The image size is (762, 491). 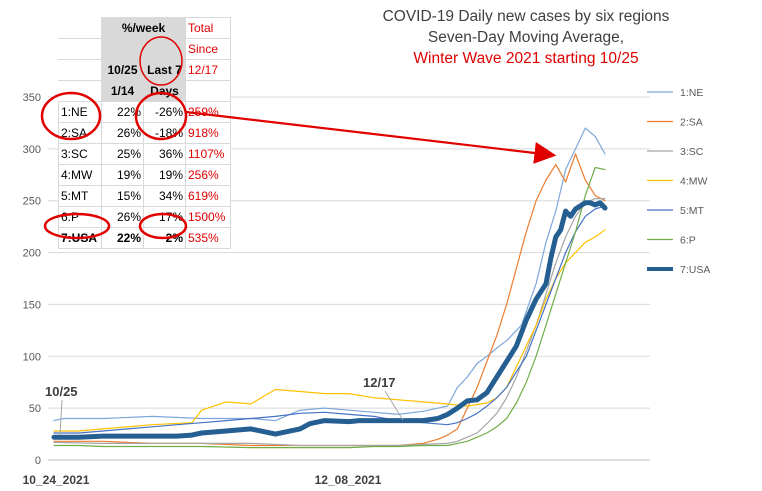 I want to click on table-cell-c2: 17%, so click(x=164, y=217).